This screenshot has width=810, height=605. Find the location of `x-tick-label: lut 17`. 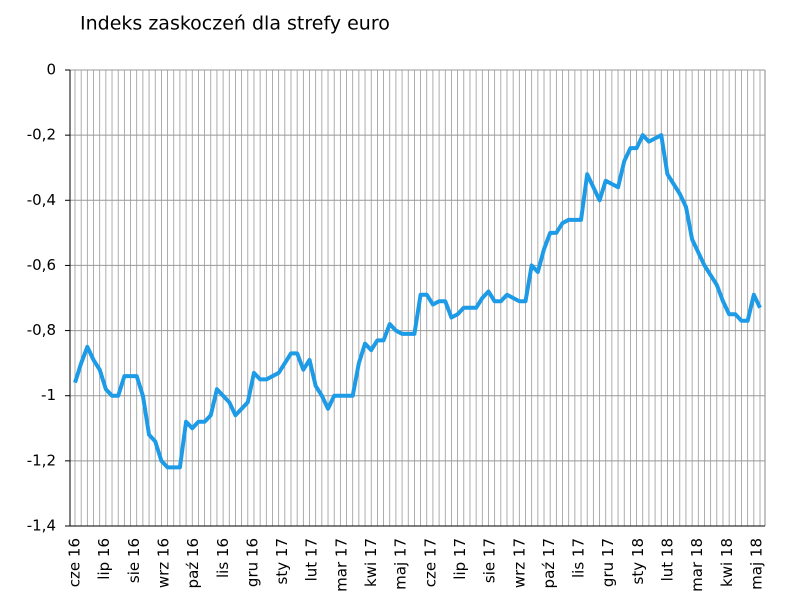

x-tick-label: lut 17 is located at coordinates (312, 559).